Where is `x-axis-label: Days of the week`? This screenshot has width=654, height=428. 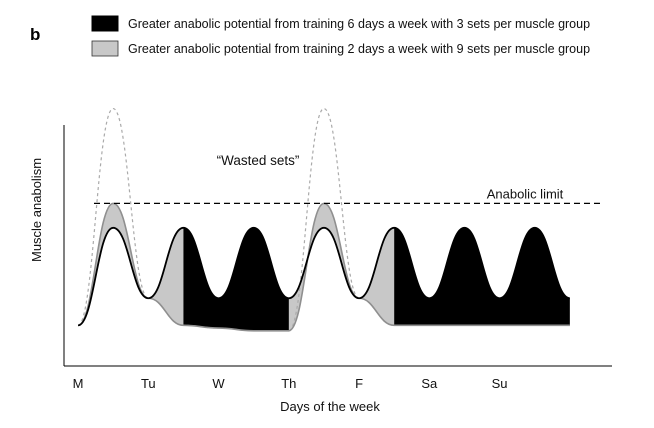
x-axis-label: Days of the week is located at coordinates (330, 406).